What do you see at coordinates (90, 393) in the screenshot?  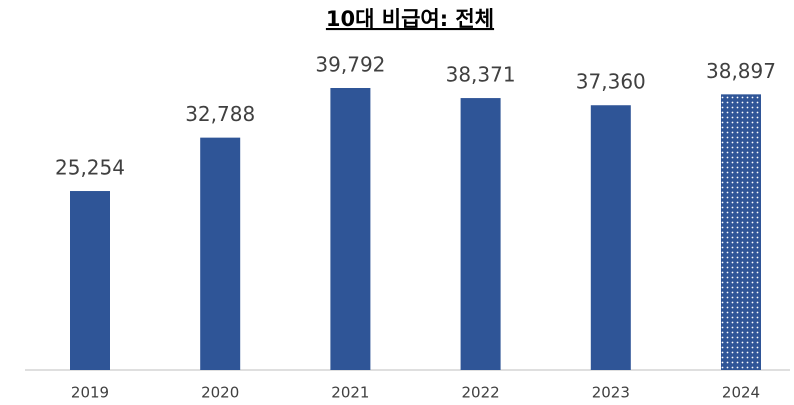 I see `x-tick-label: 2019` at bounding box center [90, 393].